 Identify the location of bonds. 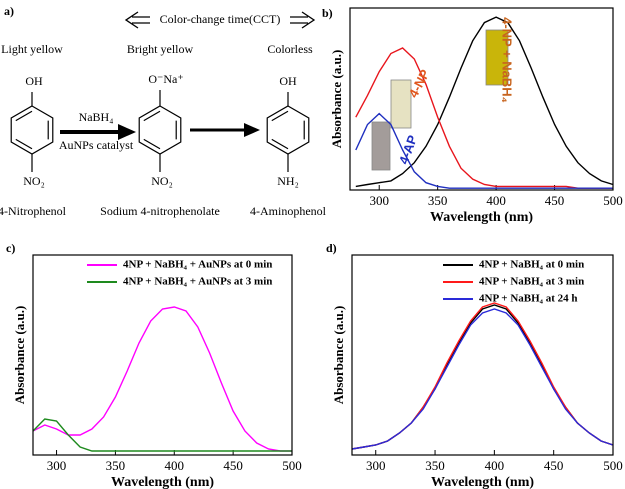
(160, 131).